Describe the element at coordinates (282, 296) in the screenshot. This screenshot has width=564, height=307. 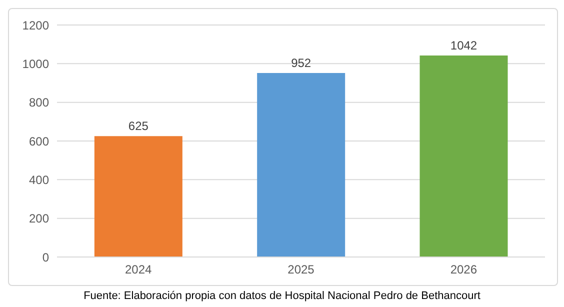
I see `source-note: Fuente: Elaboración propia con datos de Hospital Nacional Pedro de Bethancourt` at that location.